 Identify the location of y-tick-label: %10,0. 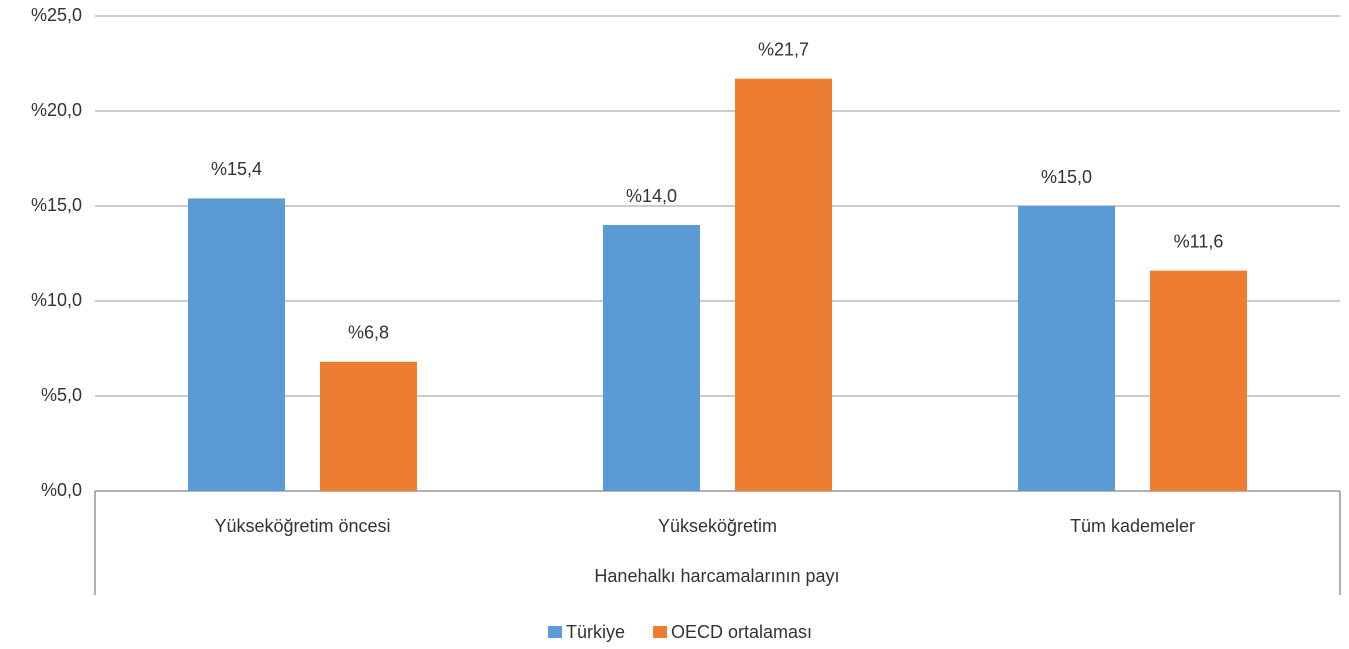
(56, 300).